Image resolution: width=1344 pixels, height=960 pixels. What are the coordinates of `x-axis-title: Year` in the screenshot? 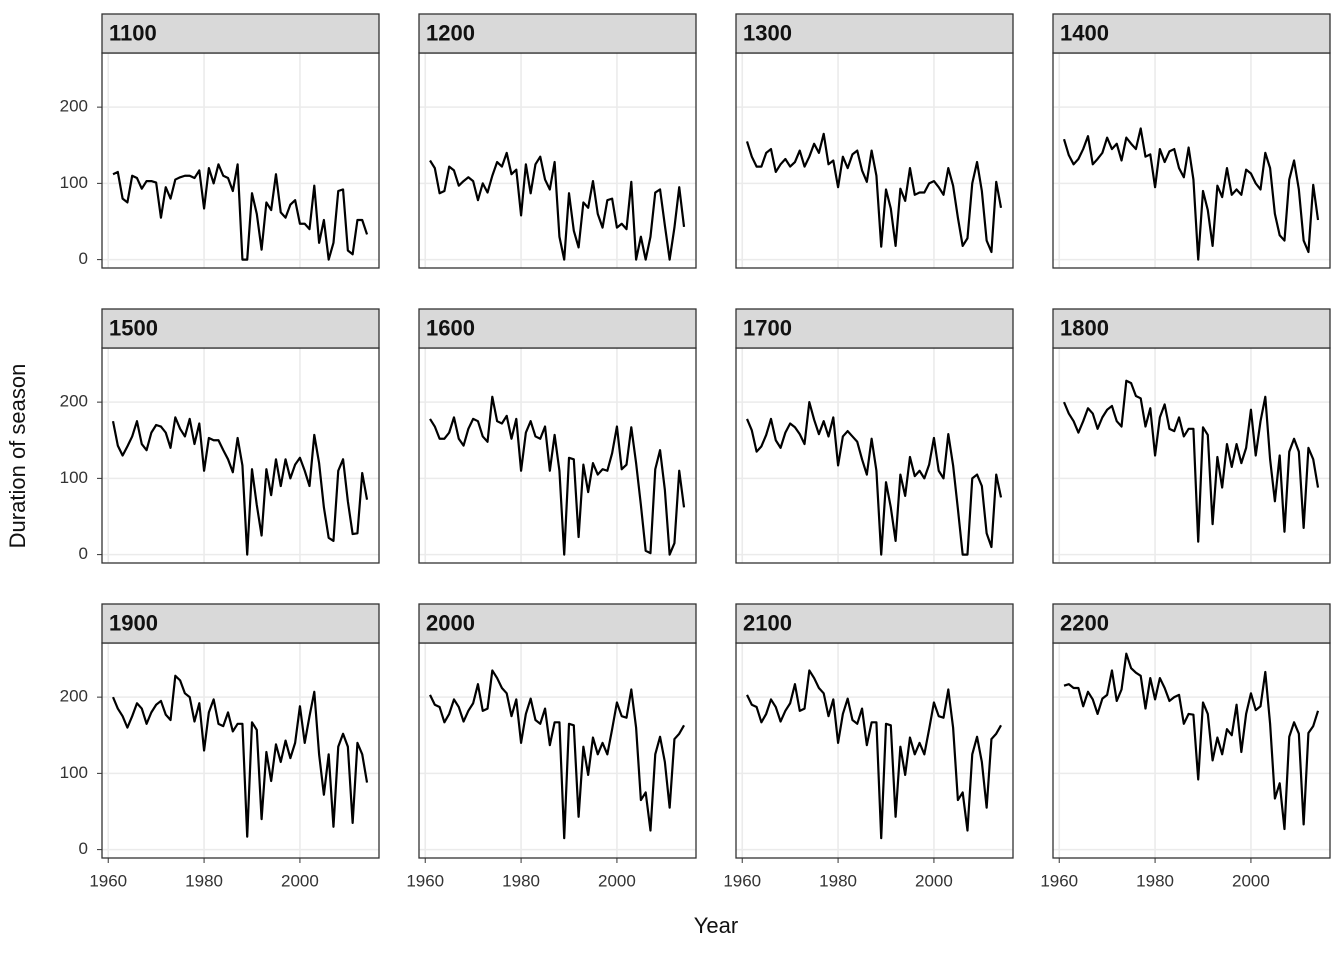 It's located at (716, 925).